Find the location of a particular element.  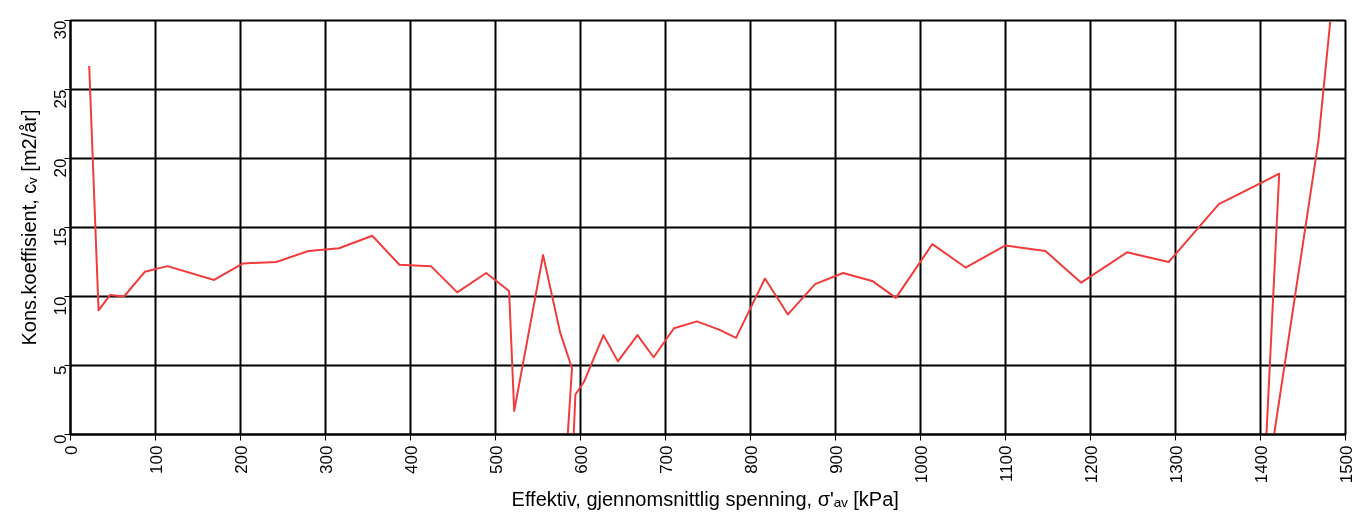

x-tick-label: 1500 is located at coordinates (1346, 464).